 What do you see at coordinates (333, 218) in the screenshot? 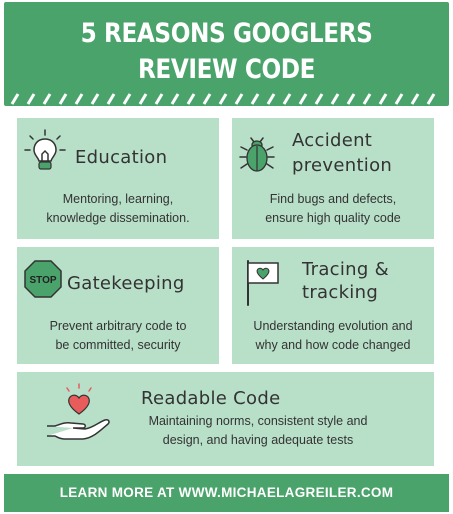
I see `card-desc-accident-line2: ensure high quality code` at bounding box center [333, 218].